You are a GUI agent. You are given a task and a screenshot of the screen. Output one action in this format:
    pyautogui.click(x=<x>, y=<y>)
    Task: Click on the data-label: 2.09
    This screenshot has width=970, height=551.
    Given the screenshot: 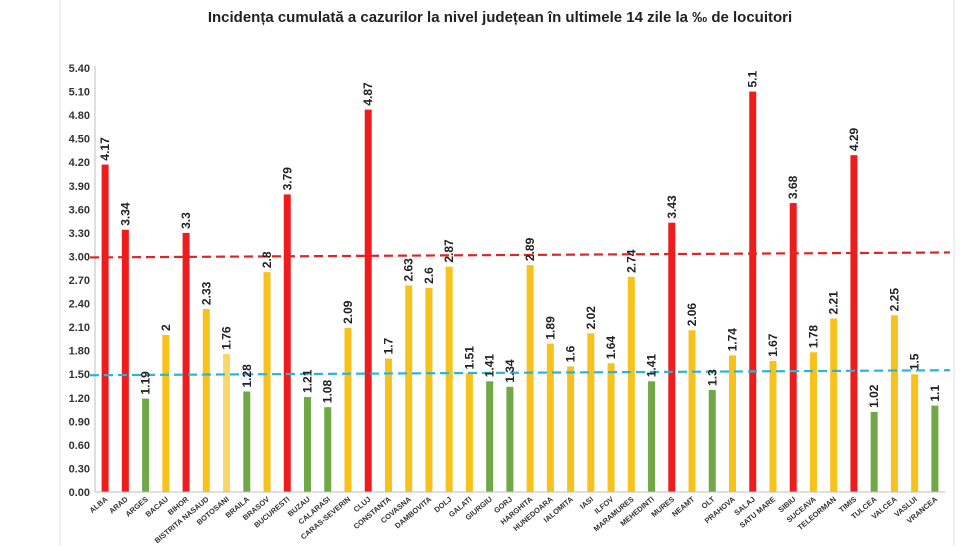 What is the action you would take?
    pyautogui.click(x=348, y=312)
    